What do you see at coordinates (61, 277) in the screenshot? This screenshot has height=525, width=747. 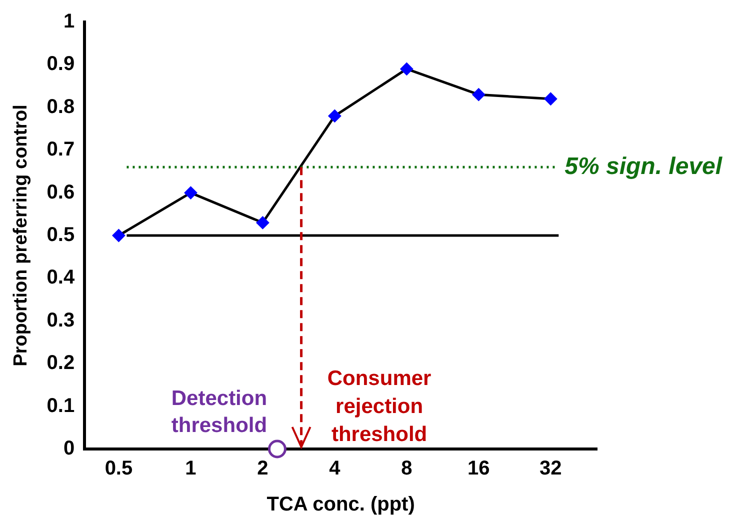 I see `y-tick-label: 0.4` at bounding box center [61, 277].